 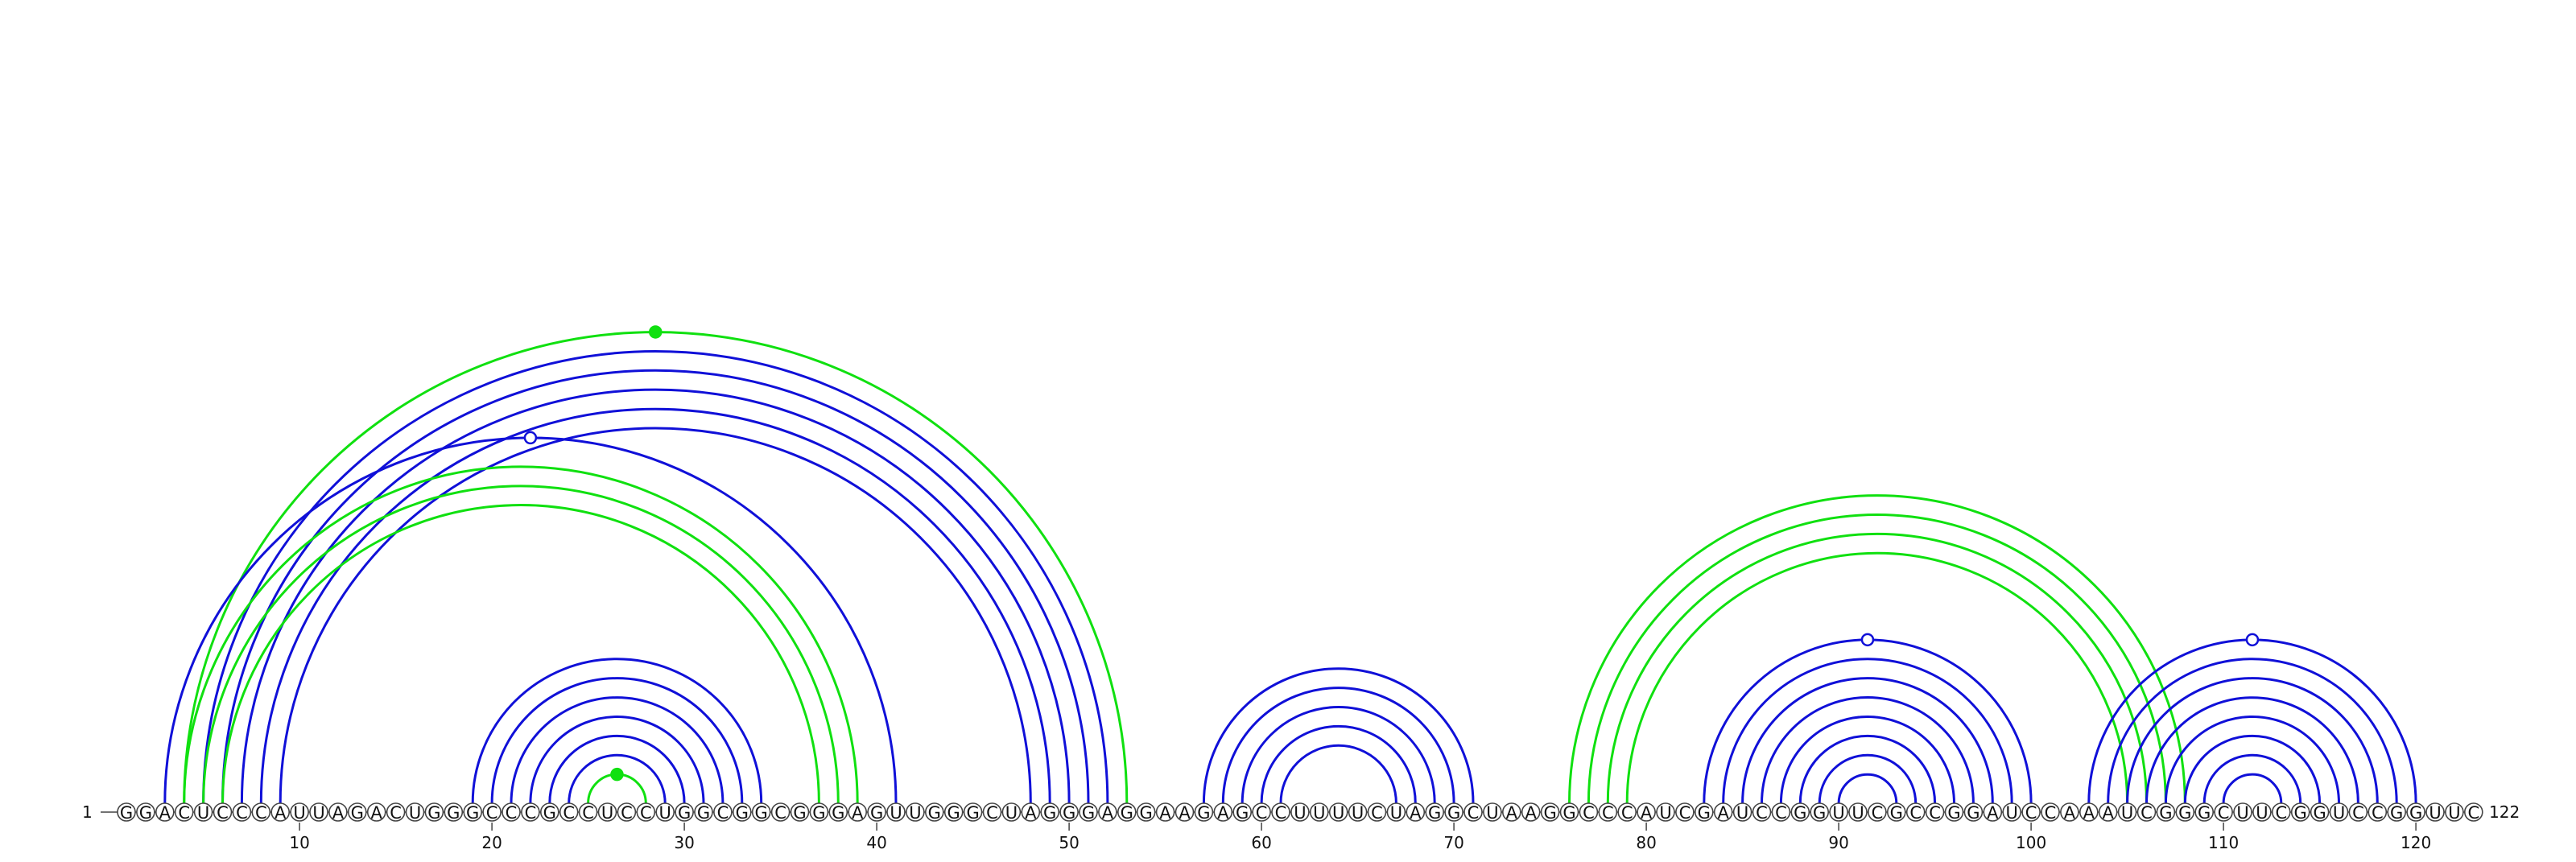 I want to click on hairpin-3-marker, so click(x=1867, y=639).